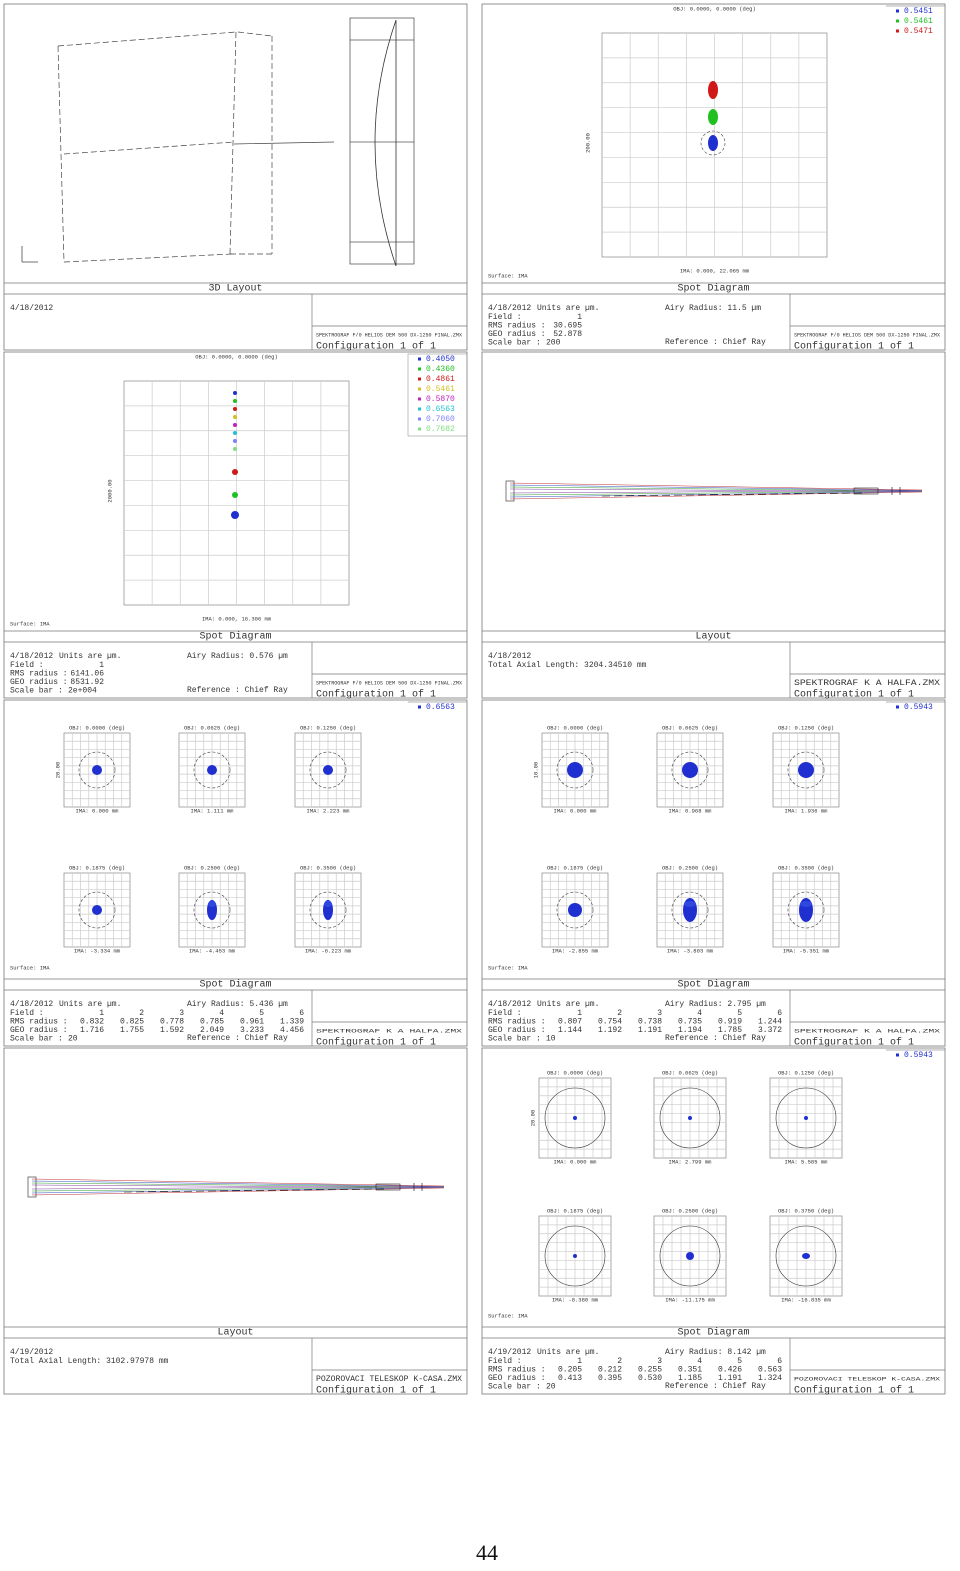  I want to click on ima-label: IMA: -3.803 mm, so click(690, 950).